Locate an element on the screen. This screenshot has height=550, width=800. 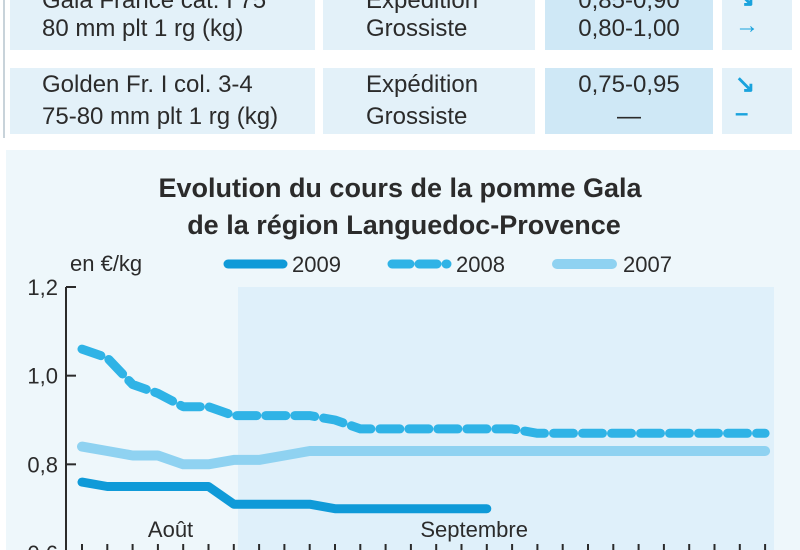
price-range: 0,85-0,90 is located at coordinates (629, 7).